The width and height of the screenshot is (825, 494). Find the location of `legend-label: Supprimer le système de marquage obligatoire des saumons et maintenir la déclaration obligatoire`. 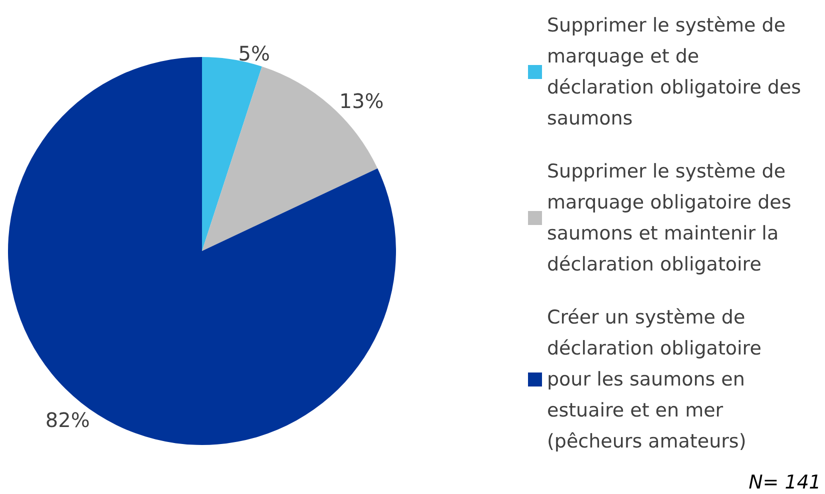

legend-label: Supprimer le système de marquage obligatoire des saumons et maintenir la déclaration obligatoire is located at coordinates (672, 218).